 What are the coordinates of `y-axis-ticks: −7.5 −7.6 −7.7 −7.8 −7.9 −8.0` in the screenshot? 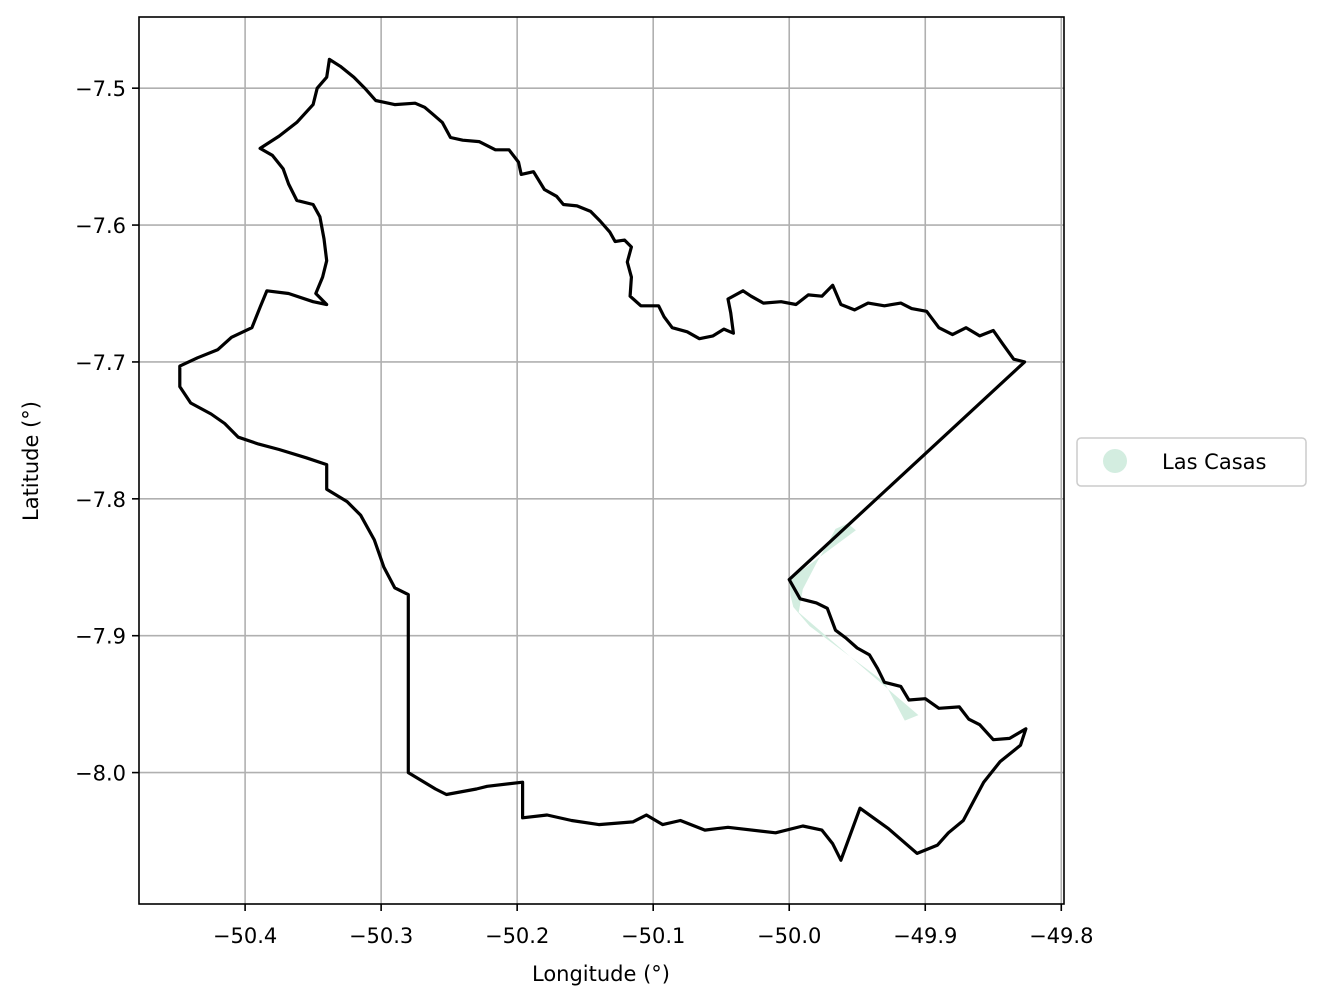 It's located at (107, 431).